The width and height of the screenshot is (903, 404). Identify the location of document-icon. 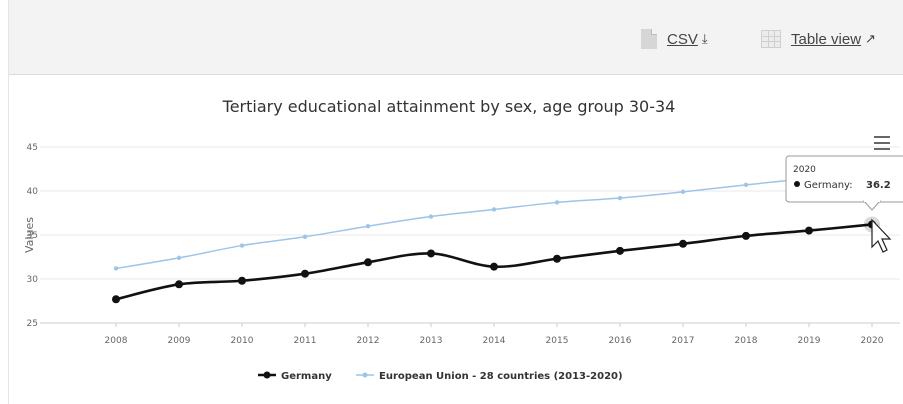
(649, 39).